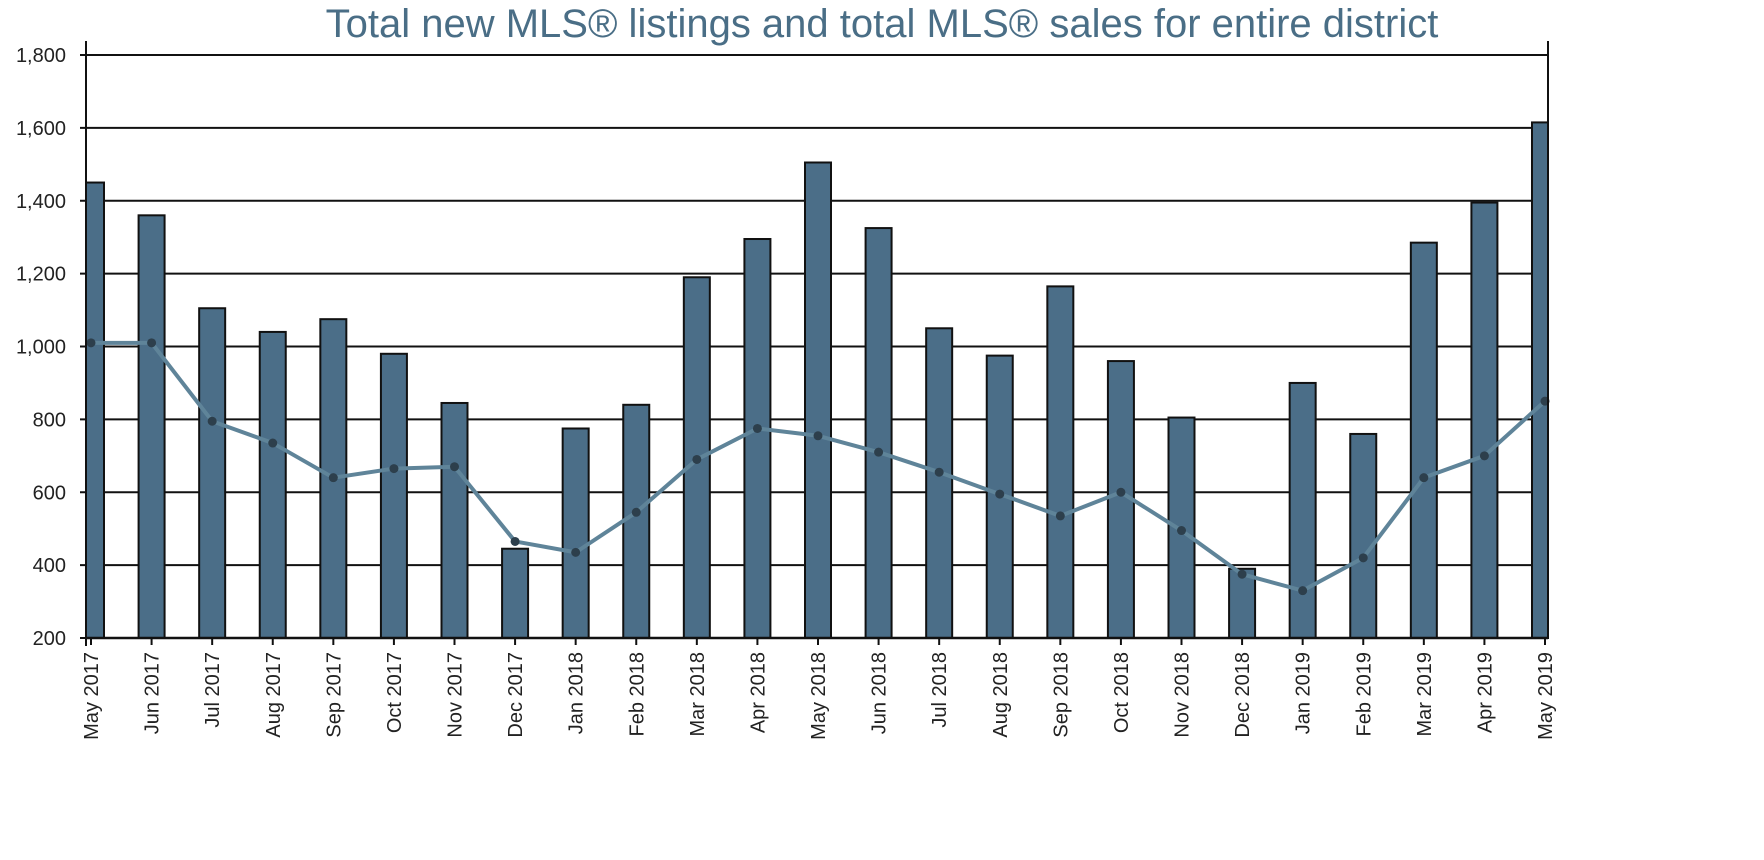 The image size is (1764, 860). I want to click on x-tick-label-0: May 2017, so click(92, 696).